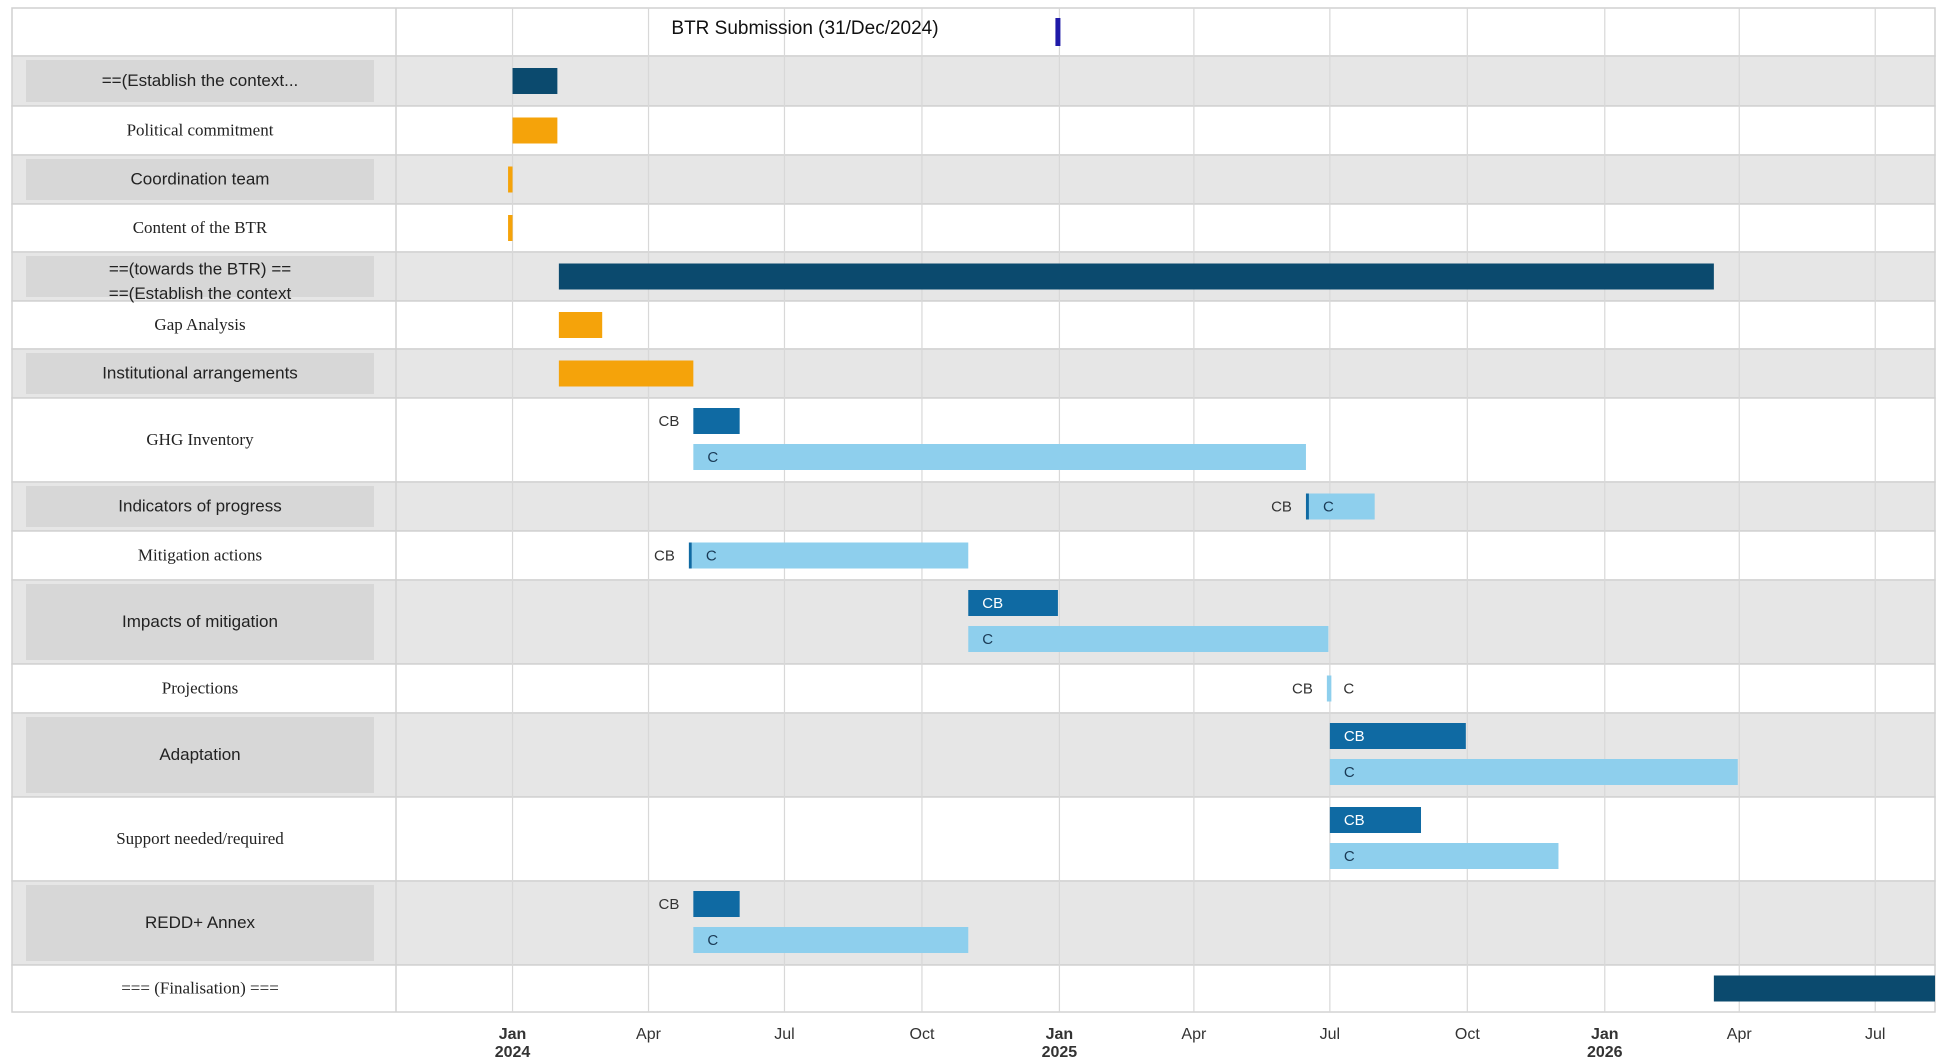  I want to click on row-label: Political commitment, so click(200, 130).